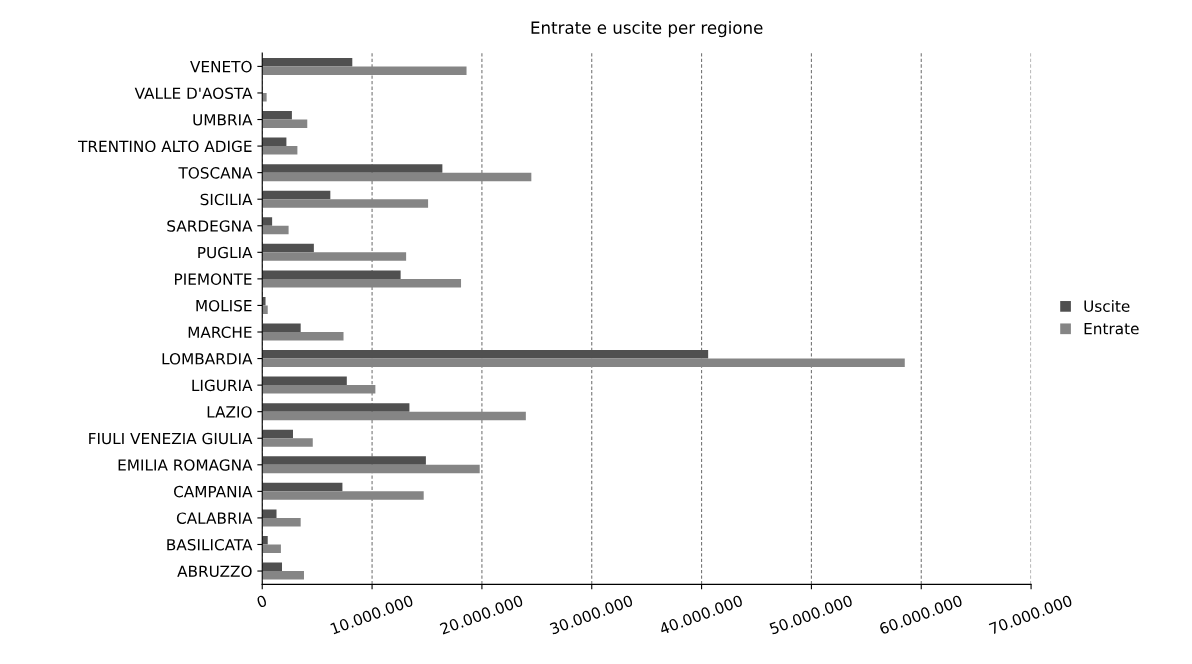 This screenshot has height=664, width=1192. What do you see at coordinates (213, 491) in the screenshot?
I see `y-tick-label: CAMPANIA` at bounding box center [213, 491].